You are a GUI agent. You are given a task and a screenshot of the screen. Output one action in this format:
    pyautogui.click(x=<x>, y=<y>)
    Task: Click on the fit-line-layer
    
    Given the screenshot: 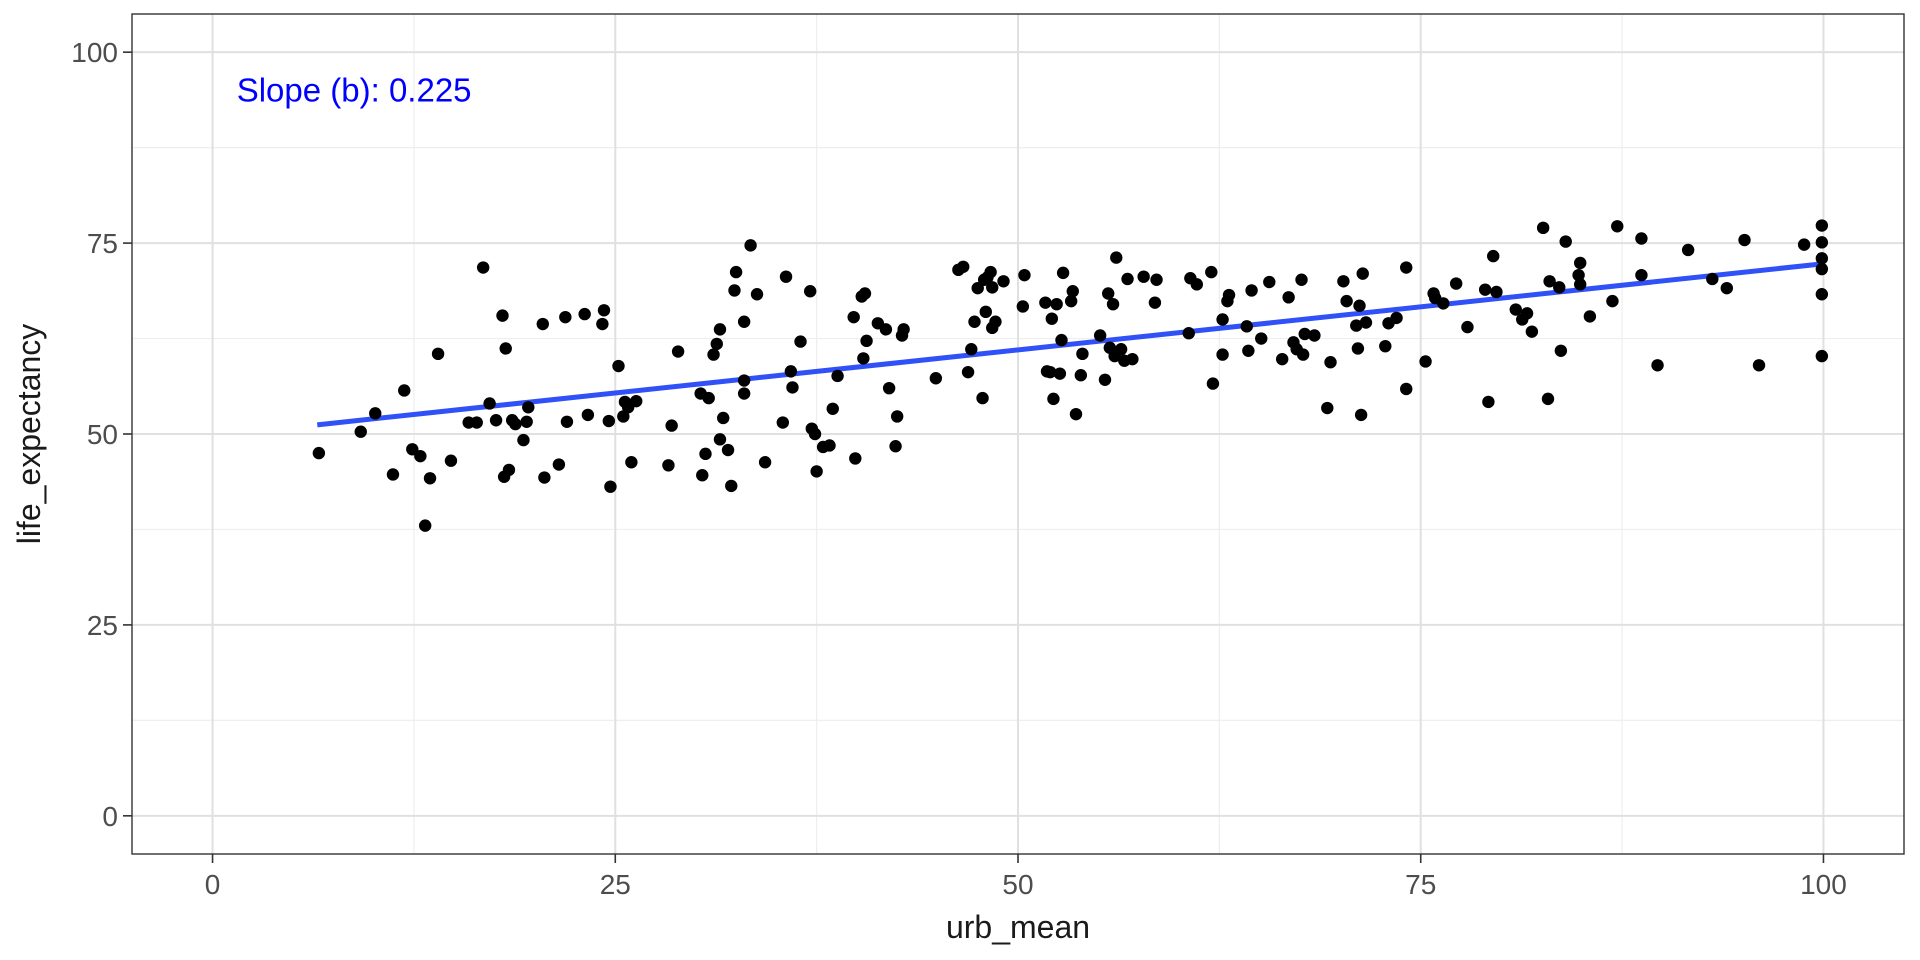 What is the action you would take?
    pyautogui.click(x=1070, y=344)
    